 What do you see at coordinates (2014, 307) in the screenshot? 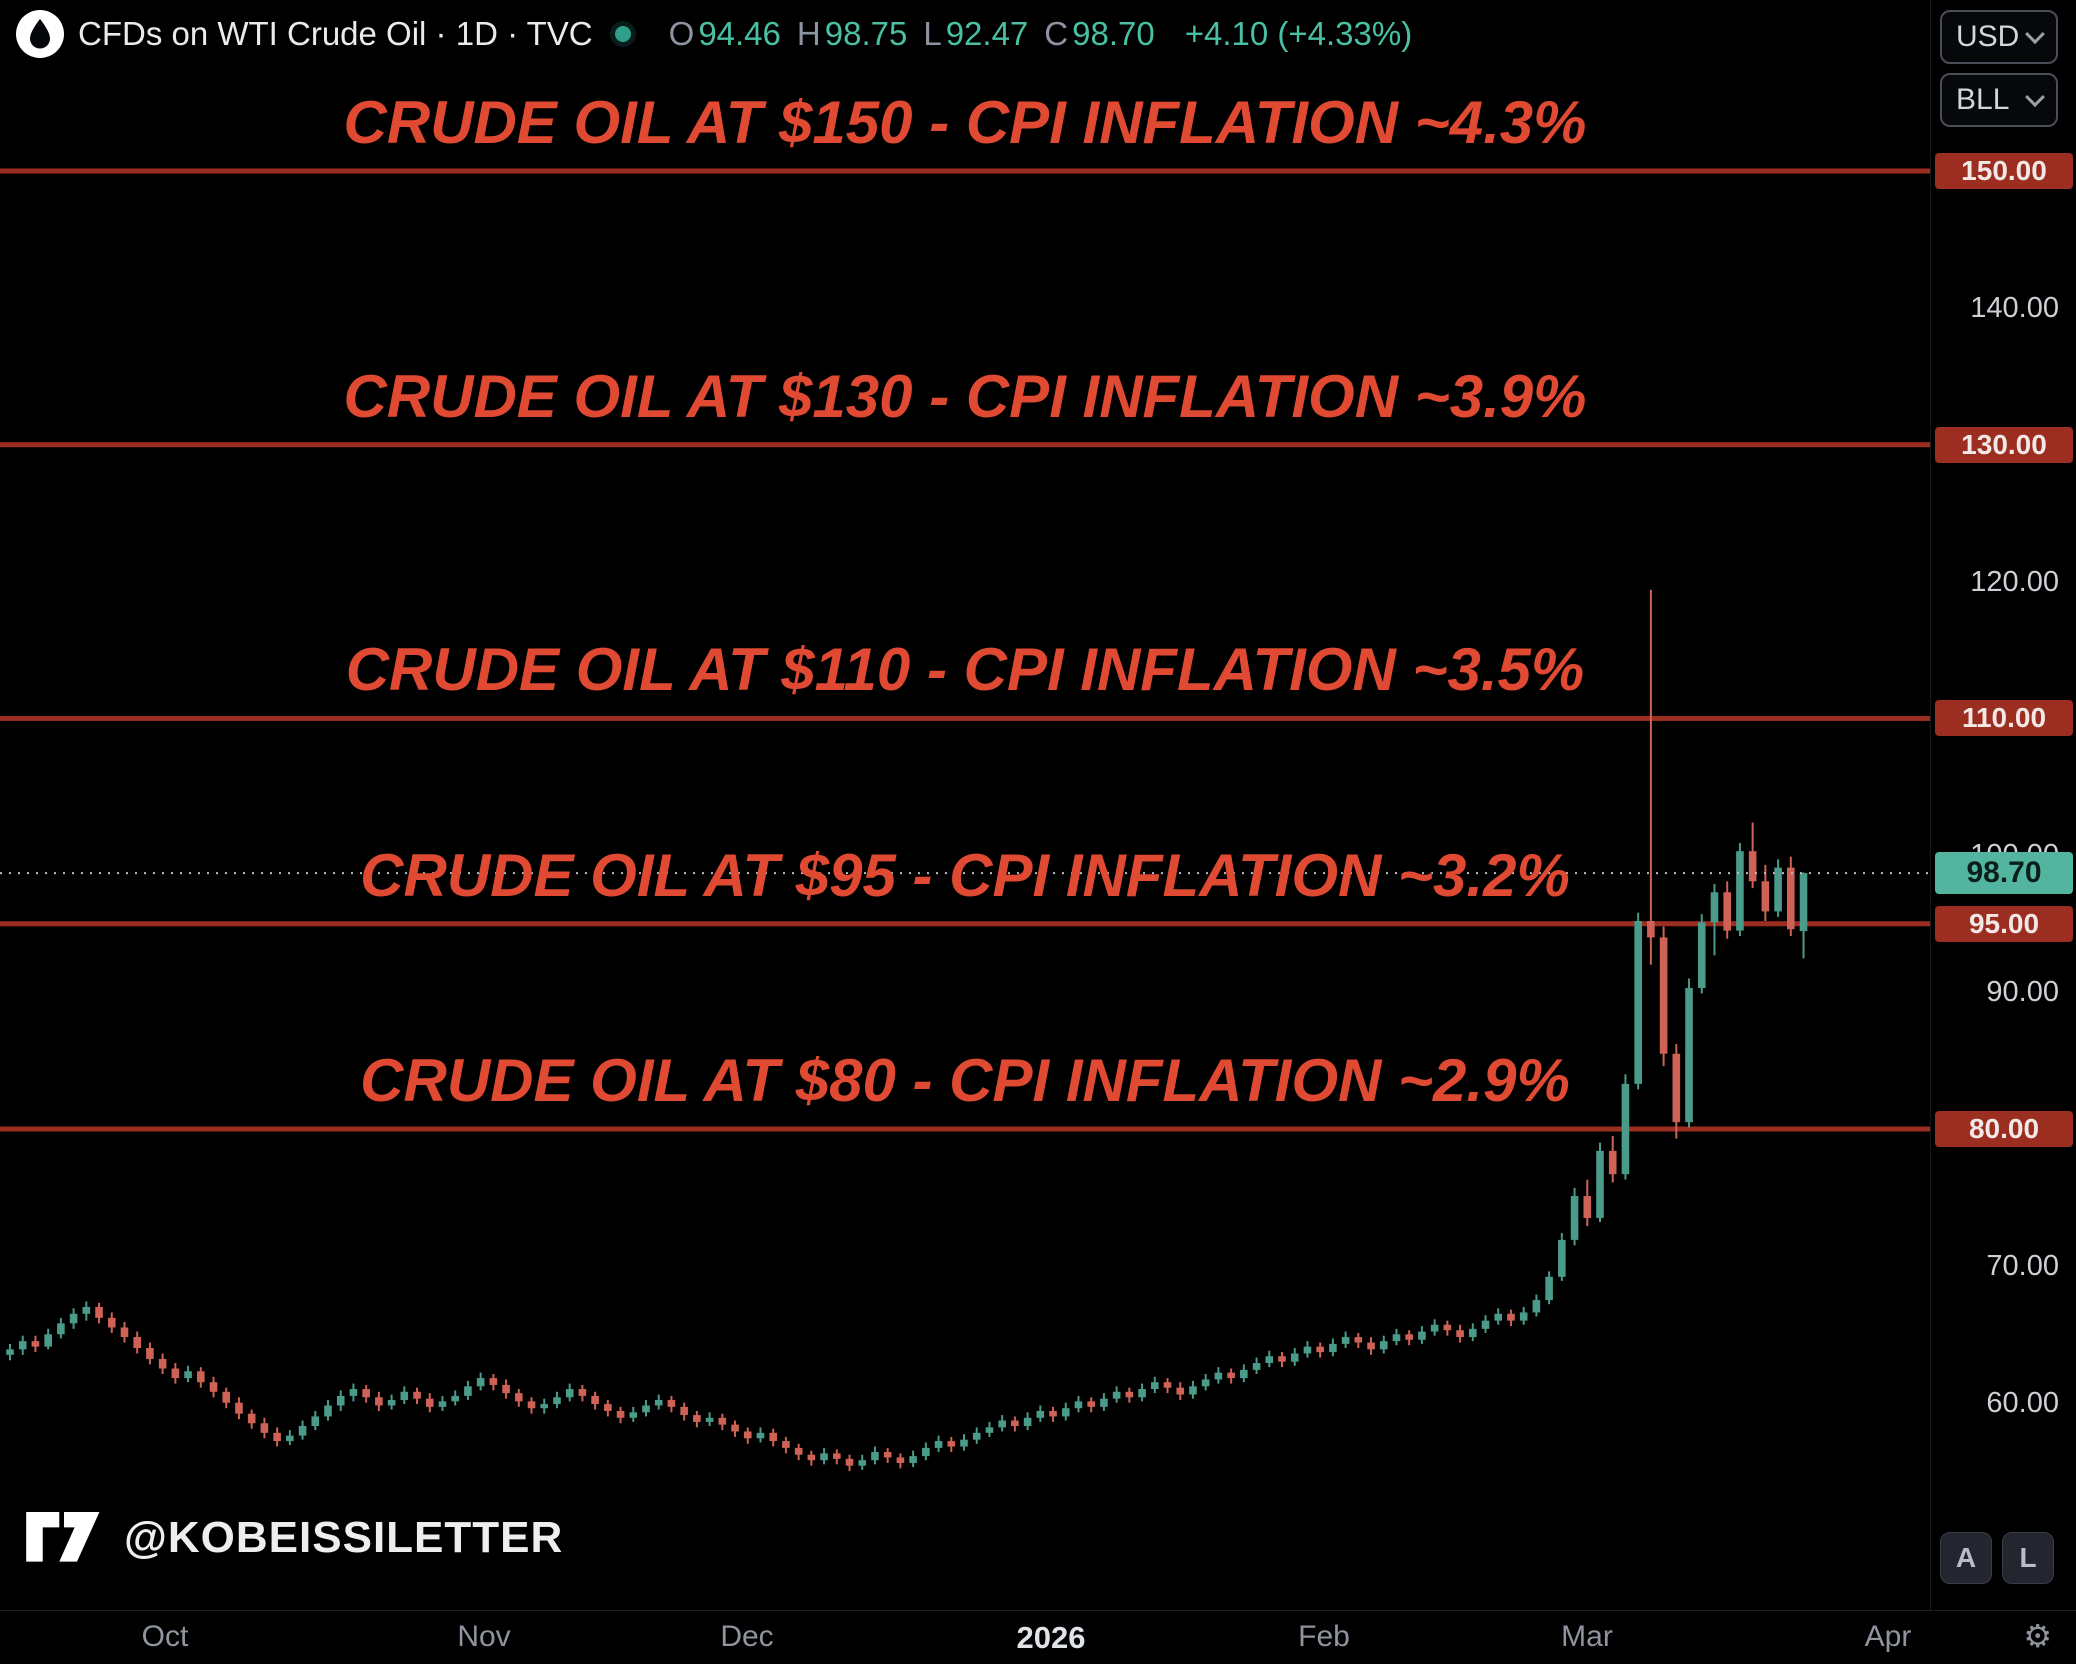
I see `price-axis-label: 140.00` at bounding box center [2014, 307].